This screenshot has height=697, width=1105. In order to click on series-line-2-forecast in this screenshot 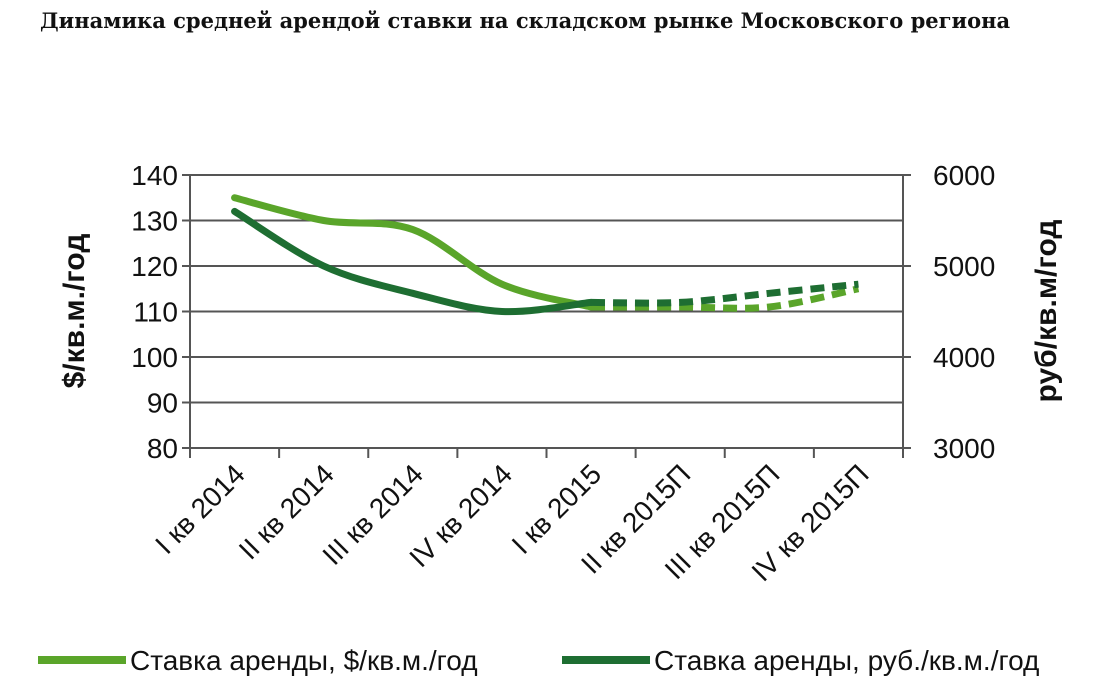, I will do `click(725, 293)`.